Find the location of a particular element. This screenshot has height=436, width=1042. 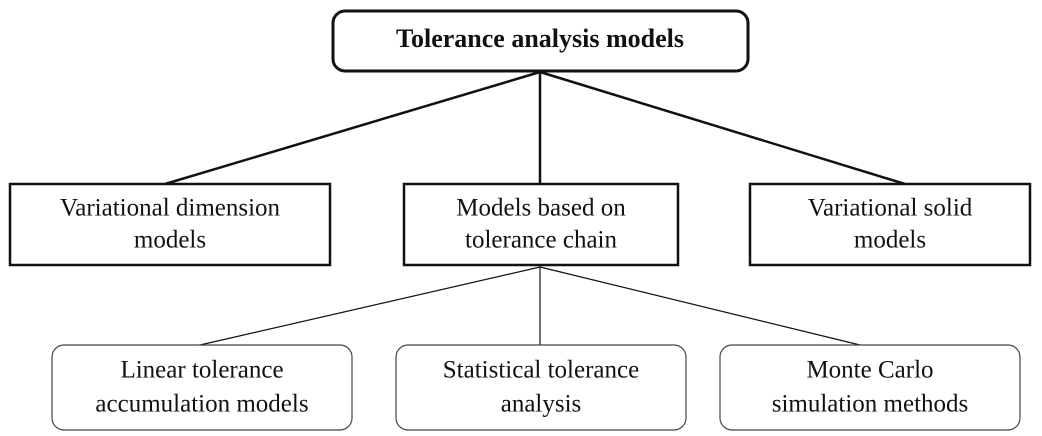

node-label: Models based on is located at coordinates (541, 208).